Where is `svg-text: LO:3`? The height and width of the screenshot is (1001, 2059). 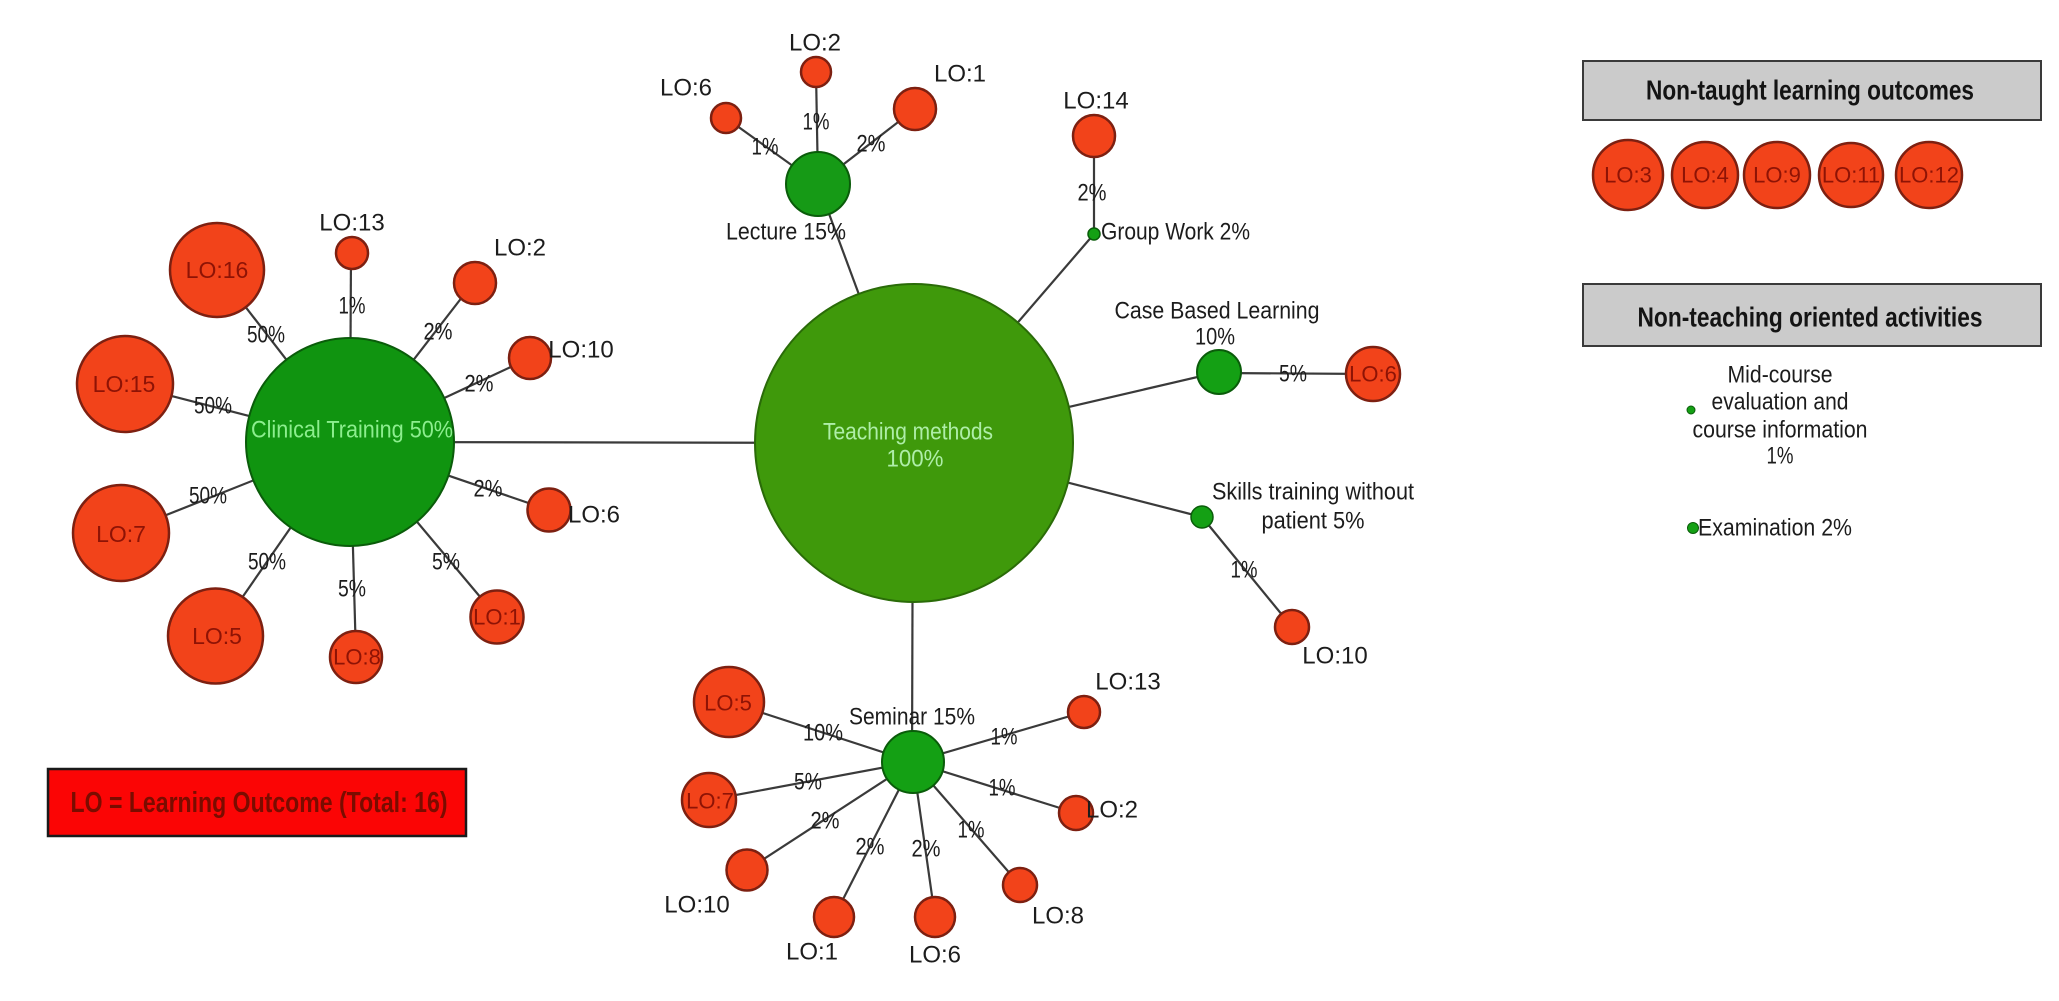 svg-text: LO:3 is located at coordinates (1628, 175).